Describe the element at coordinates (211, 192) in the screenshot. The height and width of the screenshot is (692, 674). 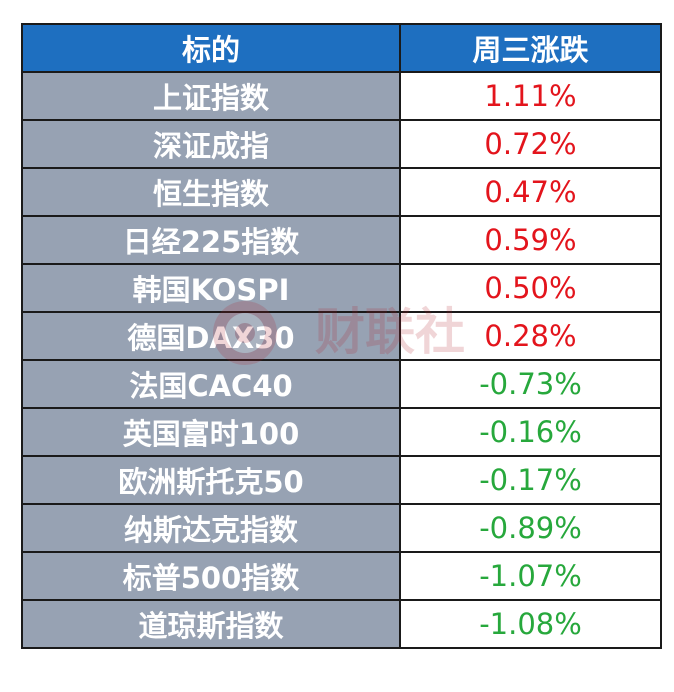
I see `index-name: 恒生指数` at that location.